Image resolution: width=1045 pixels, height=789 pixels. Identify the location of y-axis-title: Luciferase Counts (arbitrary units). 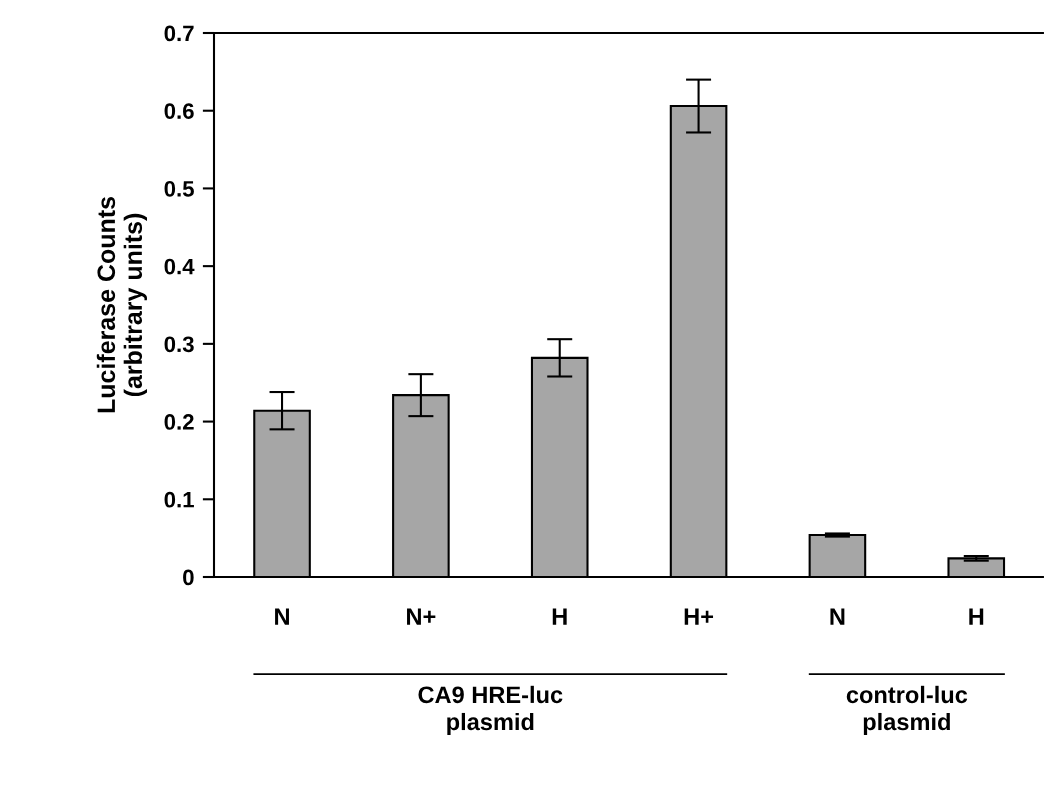
(121, 304).